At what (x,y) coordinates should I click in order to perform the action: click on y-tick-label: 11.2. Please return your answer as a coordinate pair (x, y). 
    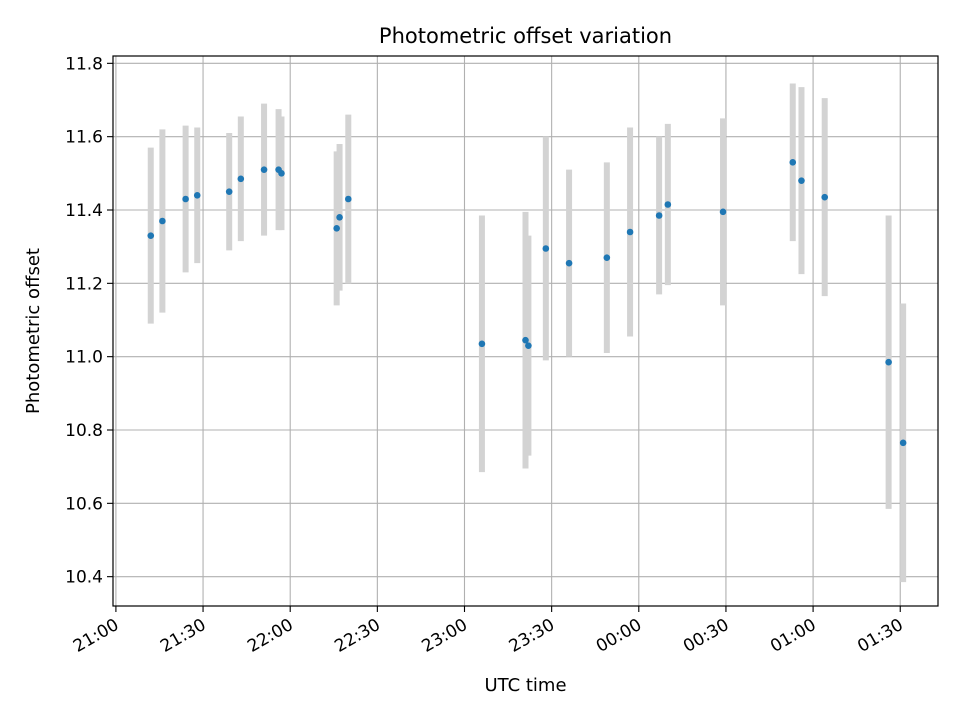
    Looking at the image, I should click on (84, 284).